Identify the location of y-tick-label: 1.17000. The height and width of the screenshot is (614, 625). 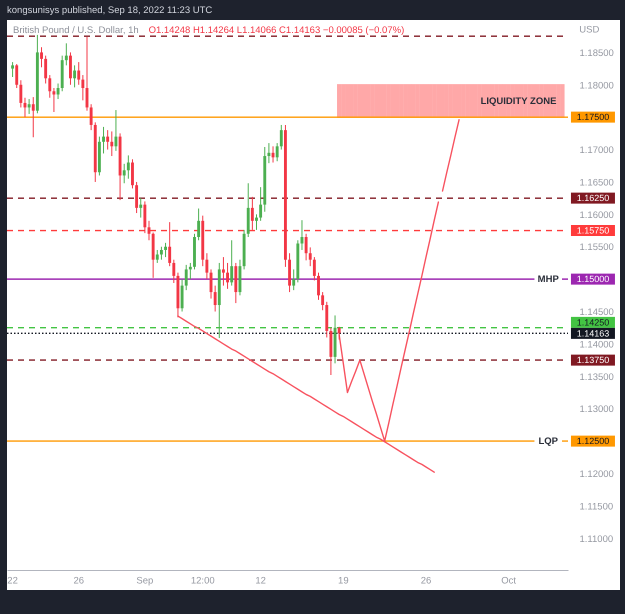
(597, 150).